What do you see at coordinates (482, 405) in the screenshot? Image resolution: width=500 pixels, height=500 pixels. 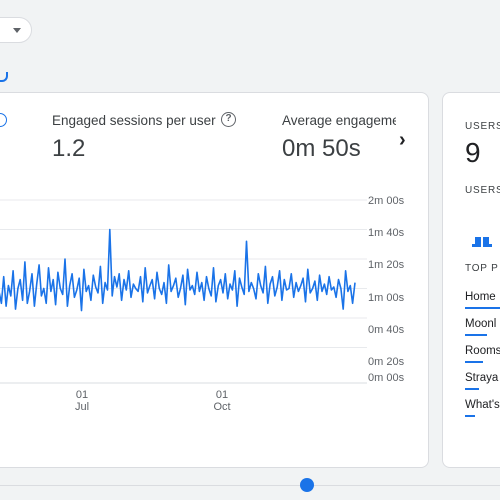 I see `top-page-link: What's` at bounding box center [482, 405].